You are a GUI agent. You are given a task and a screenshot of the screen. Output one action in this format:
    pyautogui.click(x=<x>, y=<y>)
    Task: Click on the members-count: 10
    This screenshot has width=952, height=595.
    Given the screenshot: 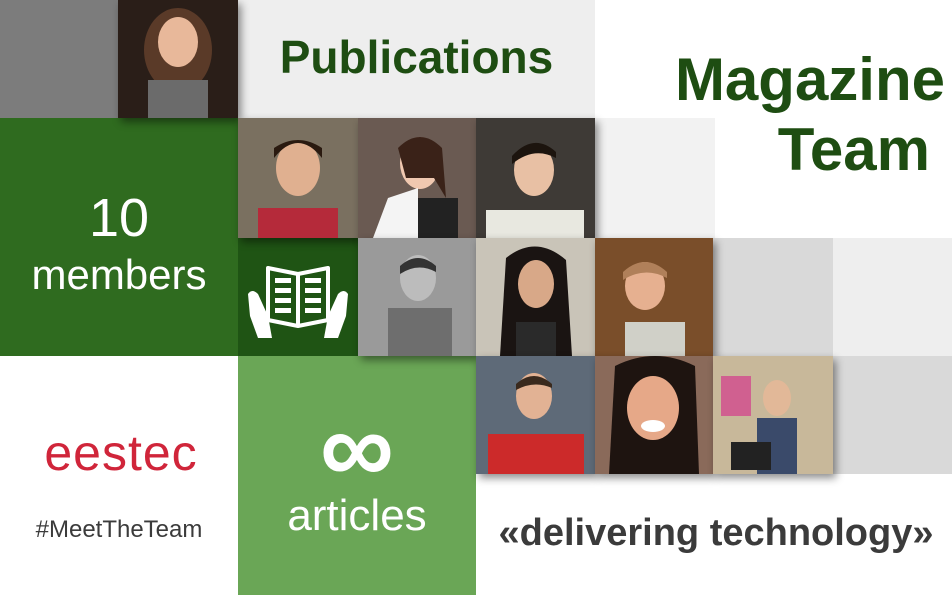 What is the action you would take?
    pyautogui.click(x=119, y=218)
    